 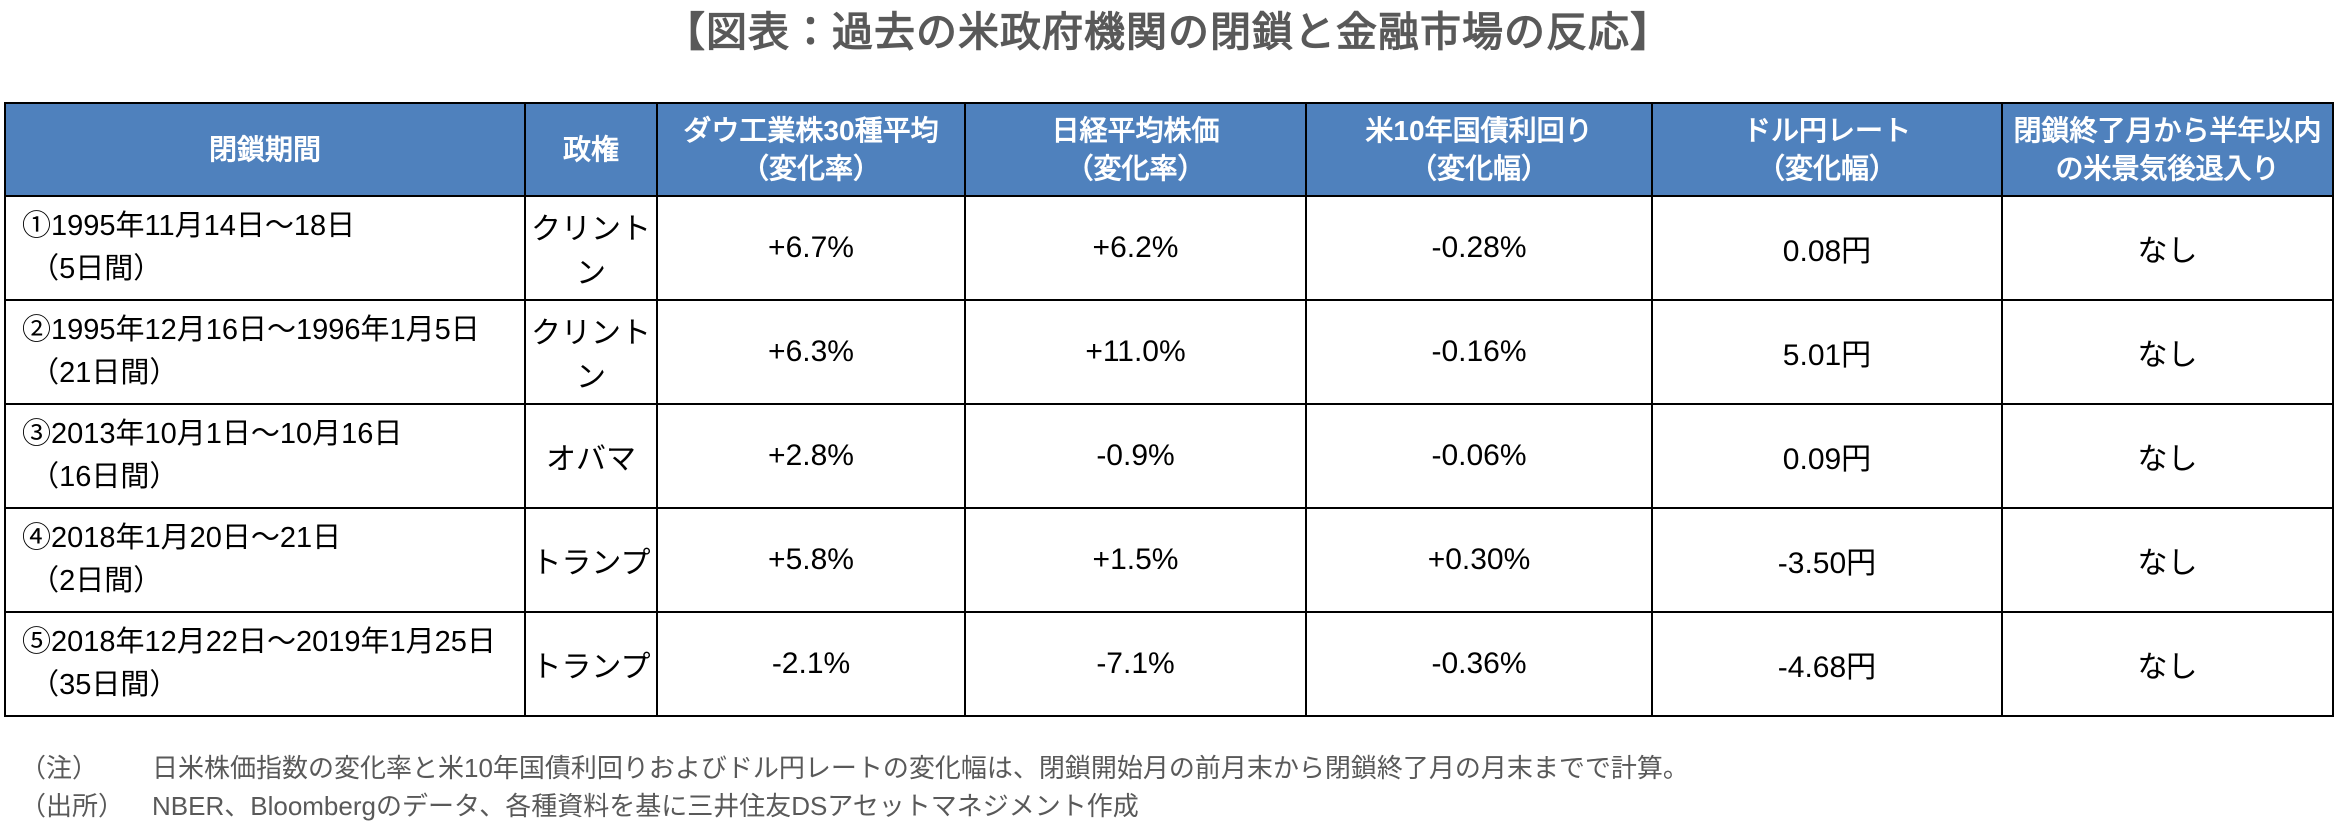 What do you see at coordinates (811, 248) in the screenshot?
I see `cell-dow-change: +6.7%` at bounding box center [811, 248].